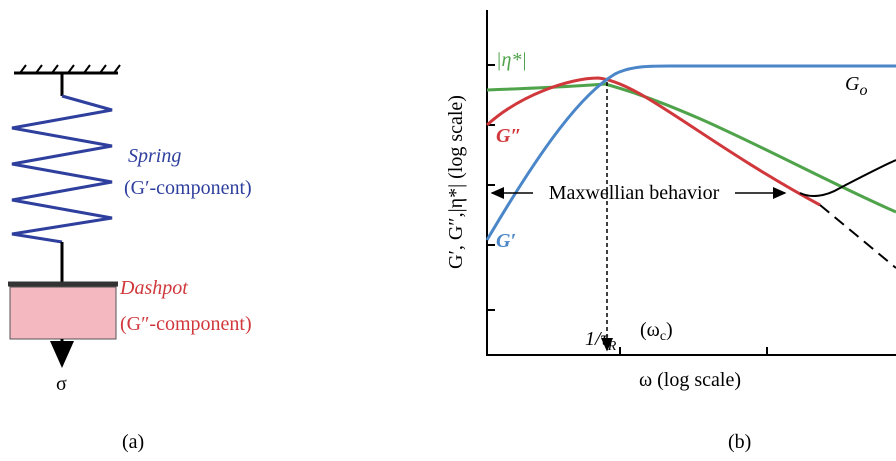  I want to click on eta-label: |η*|, so click(511, 60).